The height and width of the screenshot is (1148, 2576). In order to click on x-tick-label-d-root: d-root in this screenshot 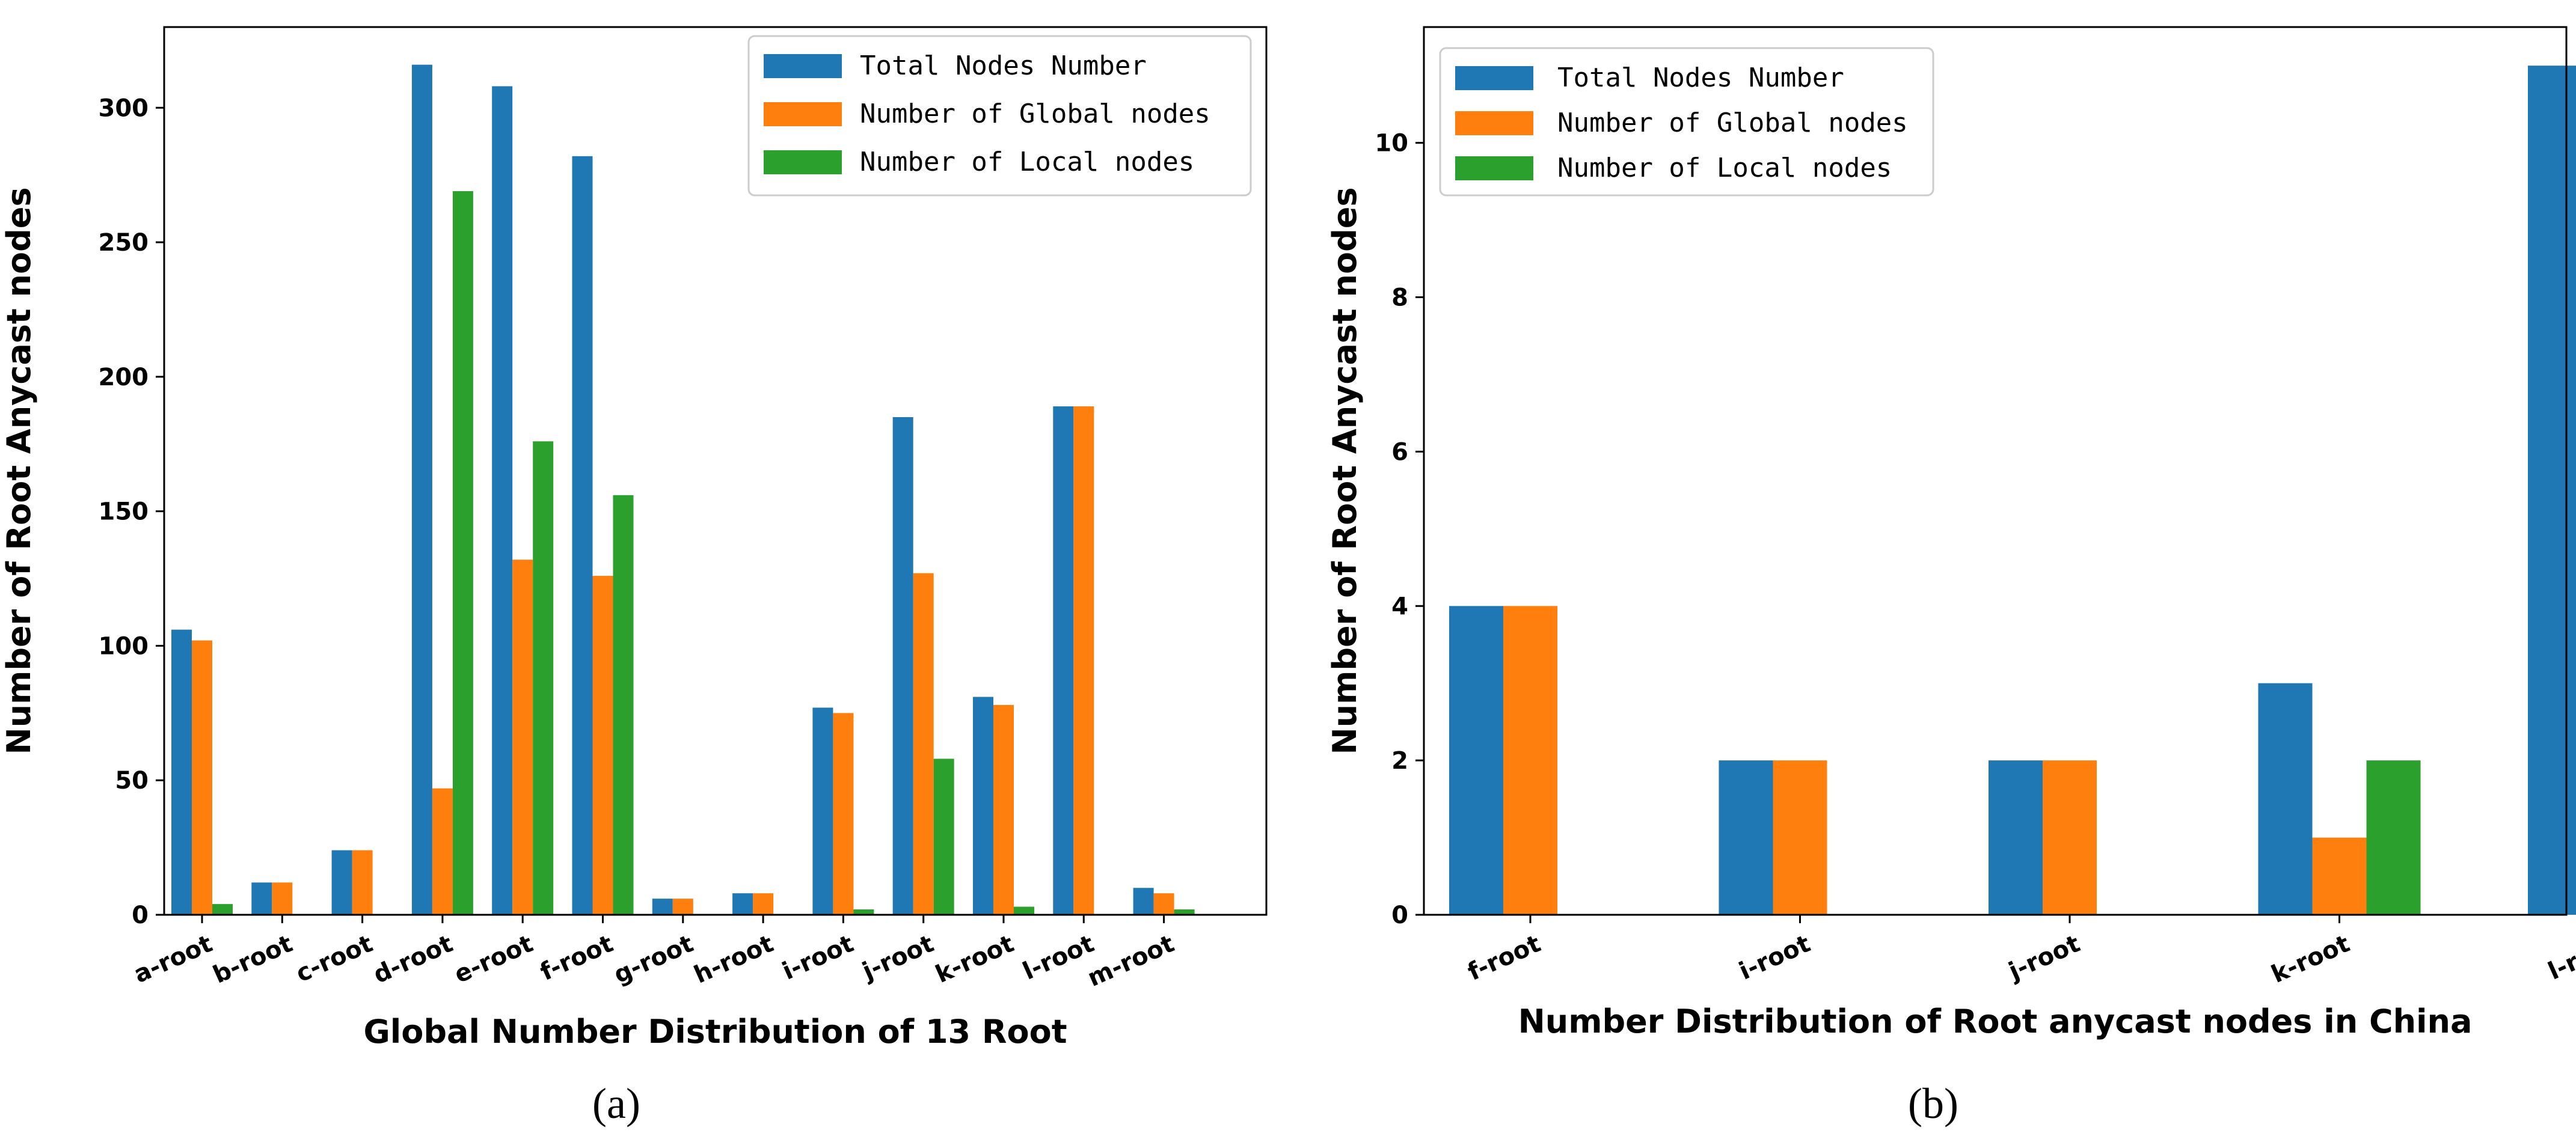, I will do `click(413, 959)`.